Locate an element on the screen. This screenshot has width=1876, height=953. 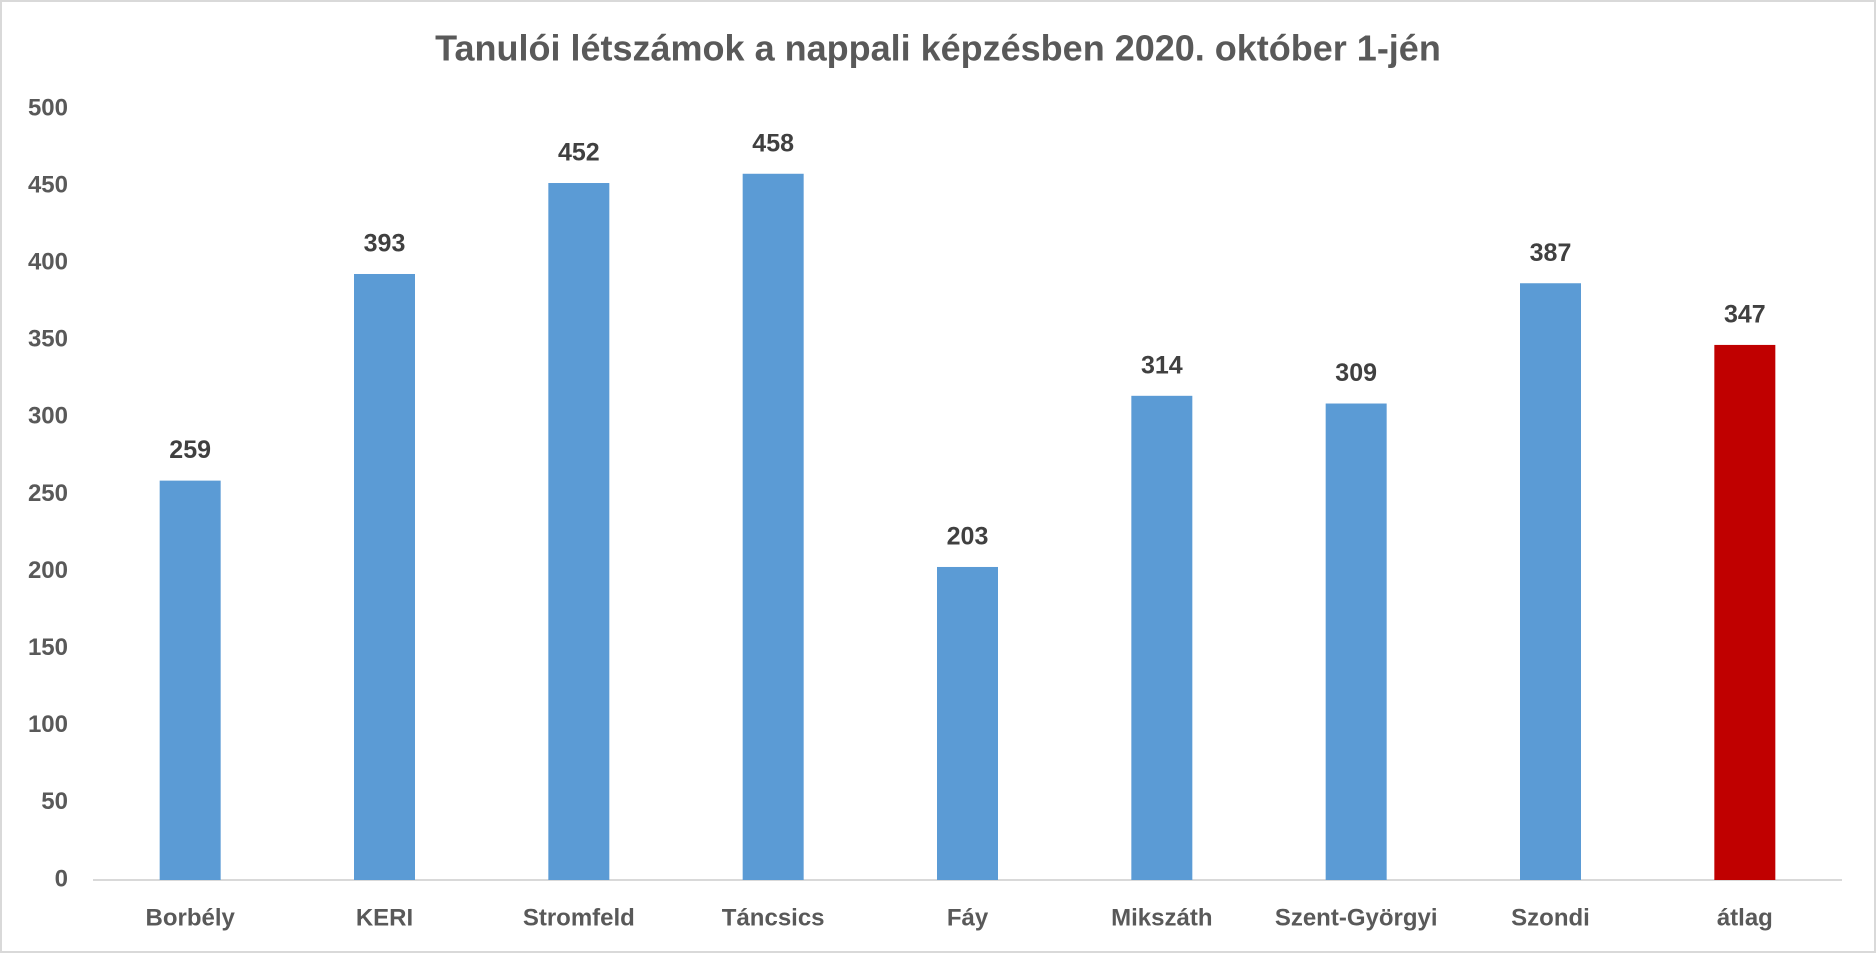
data-label: 347 is located at coordinates (1745, 315).